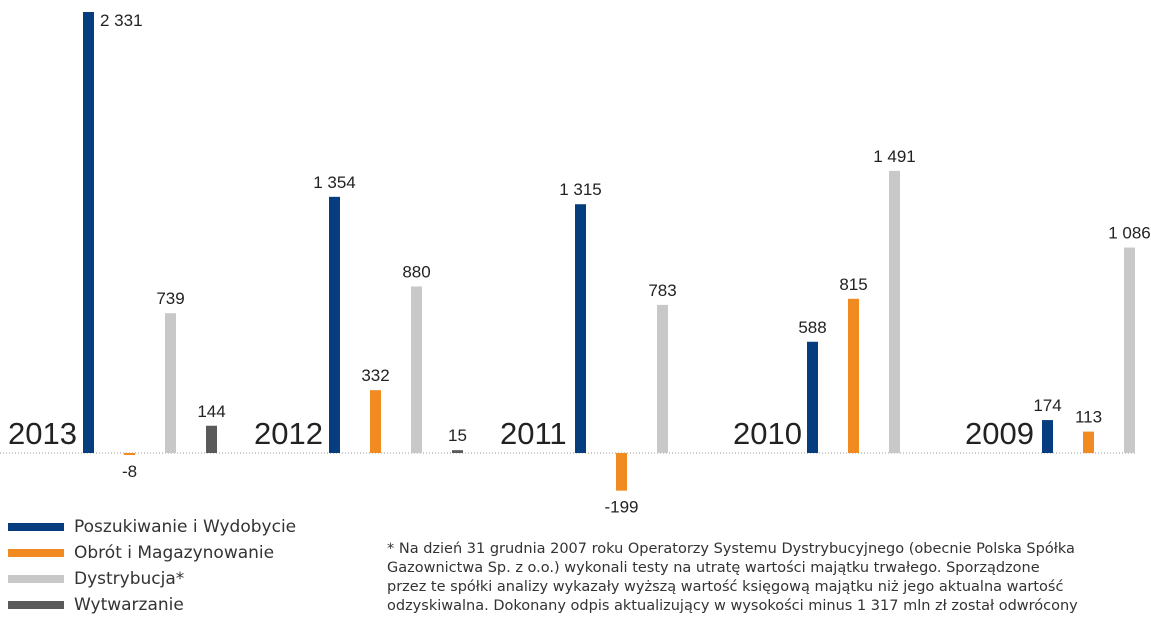  What do you see at coordinates (185, 527) in the screenshot?
I see `legend-label: Poszukiwanie i Wydobycie` at bounding box center [185, 527].